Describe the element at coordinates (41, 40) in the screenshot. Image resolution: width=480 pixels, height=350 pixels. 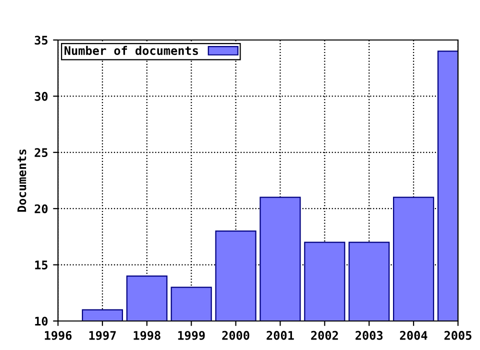
I see `y-tick-label: 35` at that location.